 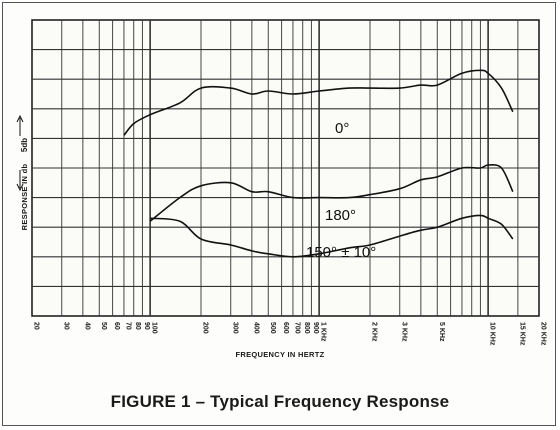 I want to click on x-tick-label: 1 KHz, so click(x=323, y=332).